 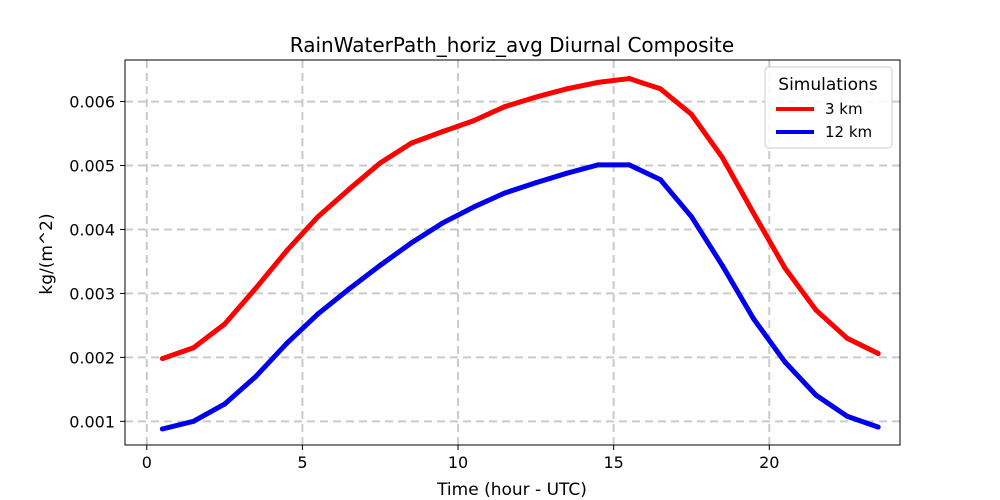 What do you see at coordinates (47, 253) in the screenshot?
I see `y-axis-label: kg/(m^2)` at bounding box center [47, 253].